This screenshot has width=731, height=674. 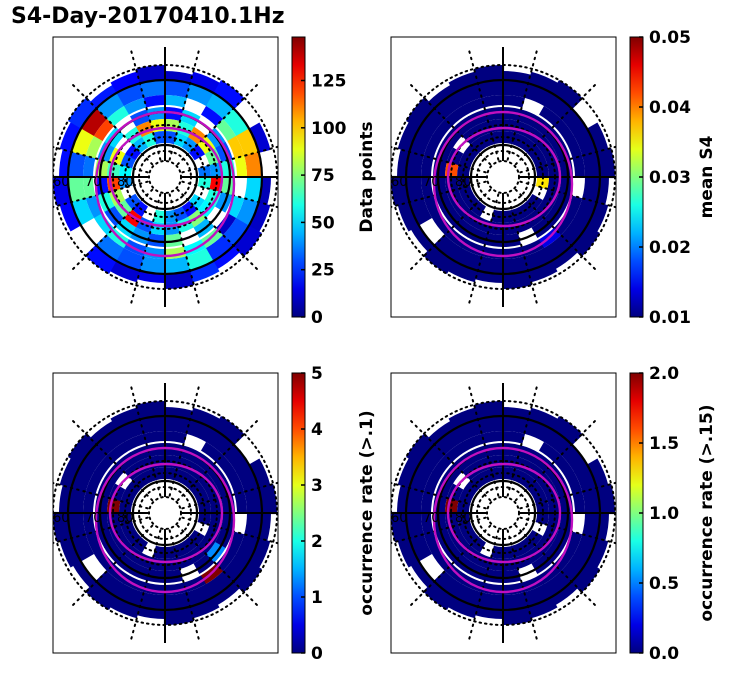 I want to click on colorbar-tick-label: 3, so click(x=317, y=486).